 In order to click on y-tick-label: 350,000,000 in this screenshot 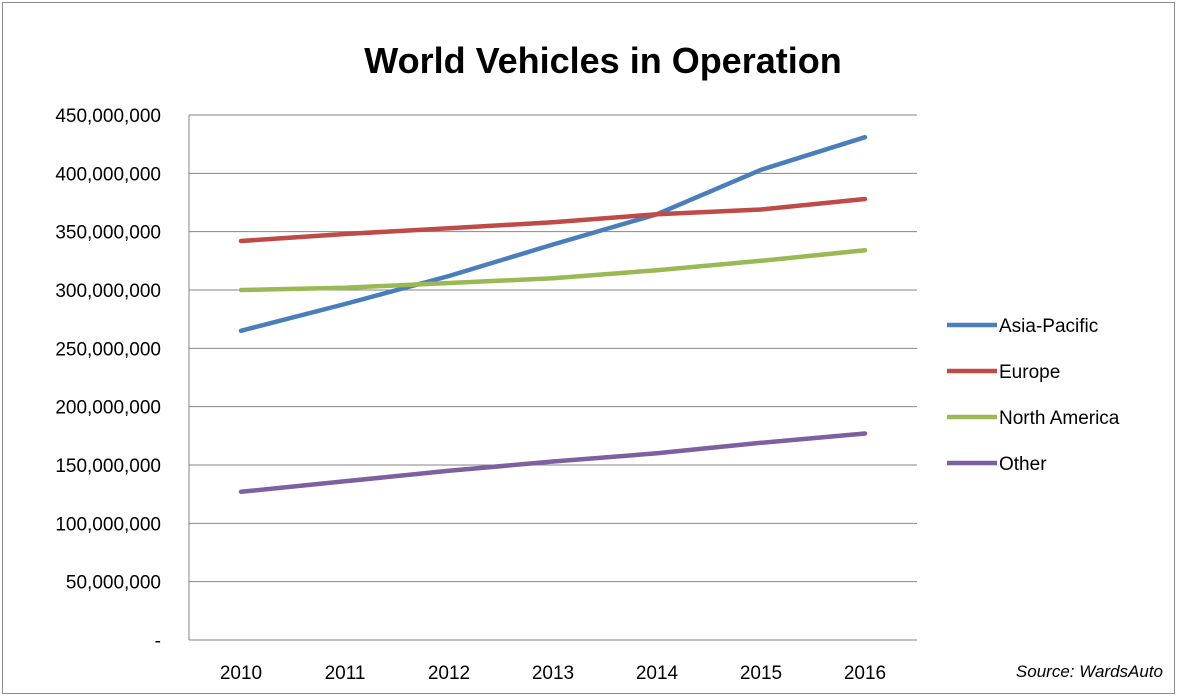, I will do `click(108, 233)`.